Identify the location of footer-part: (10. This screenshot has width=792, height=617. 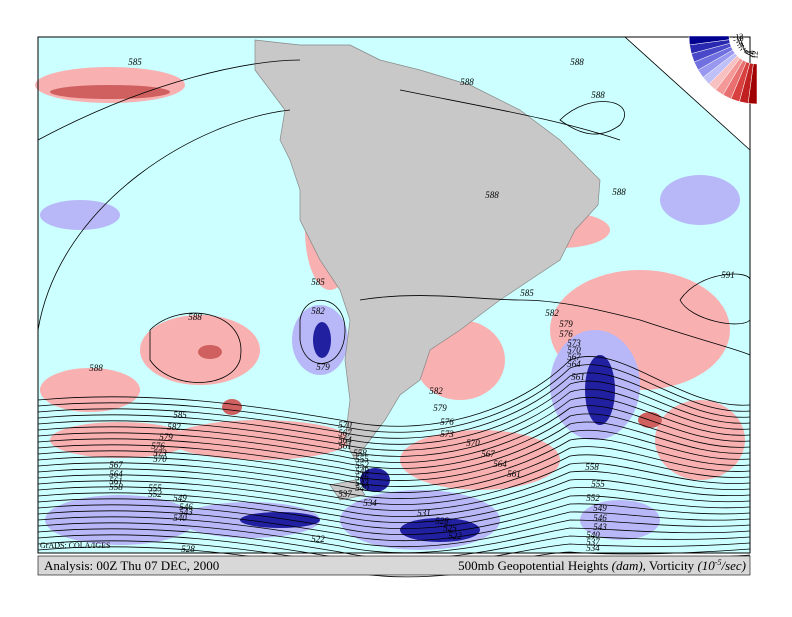
(706, 565).